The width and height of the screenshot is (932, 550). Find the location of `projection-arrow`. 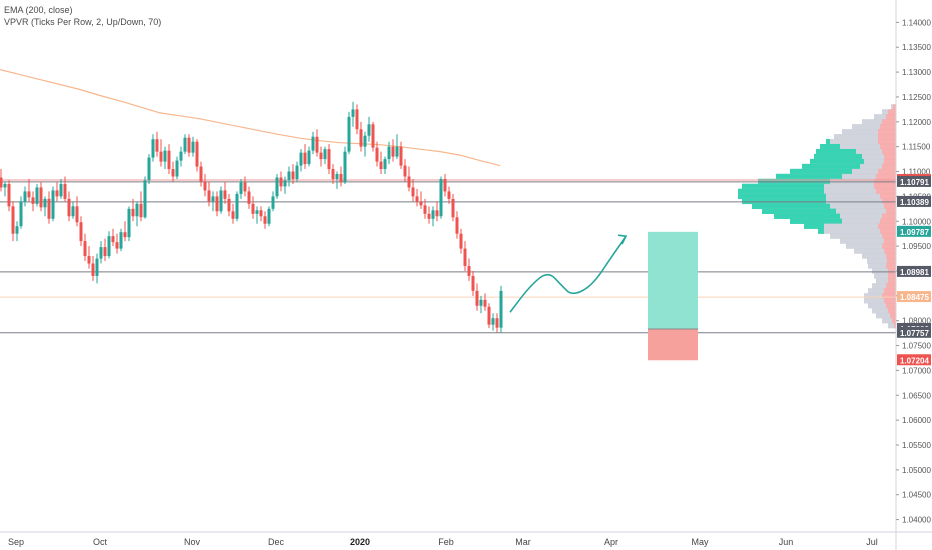

projection-arrow is located at coordinates (568, 273).